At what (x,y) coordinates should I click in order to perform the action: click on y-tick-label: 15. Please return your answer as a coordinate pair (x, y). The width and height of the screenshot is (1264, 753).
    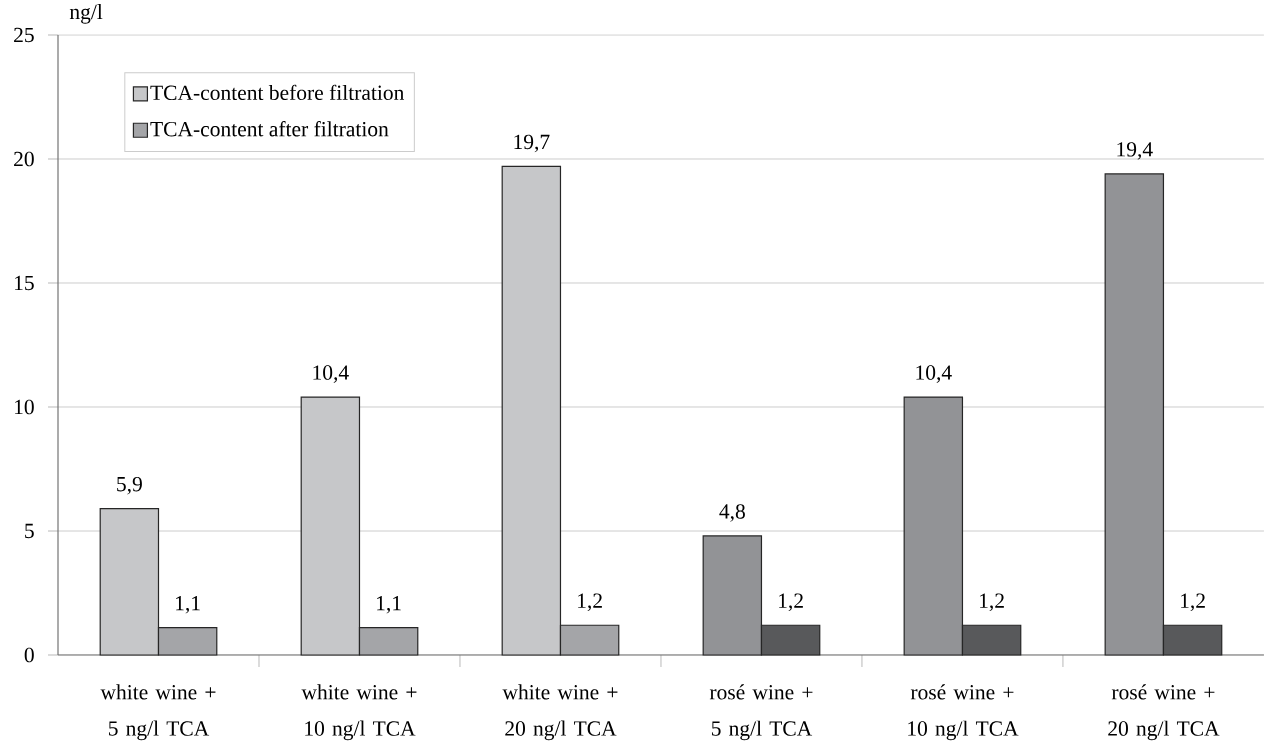
    Looking at the image, I should click on (24, 283).